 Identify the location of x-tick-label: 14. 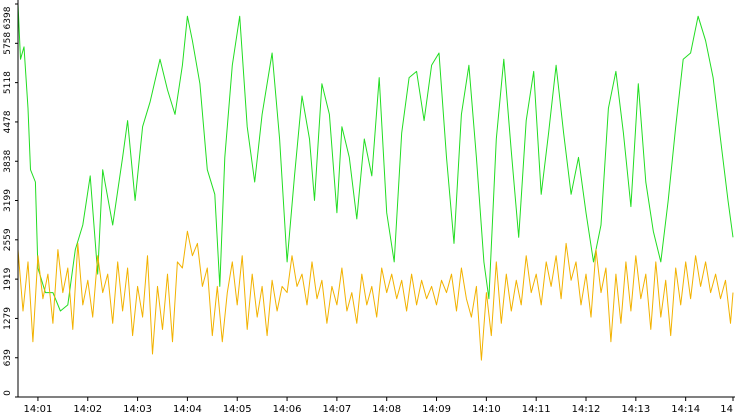
(726, 409).